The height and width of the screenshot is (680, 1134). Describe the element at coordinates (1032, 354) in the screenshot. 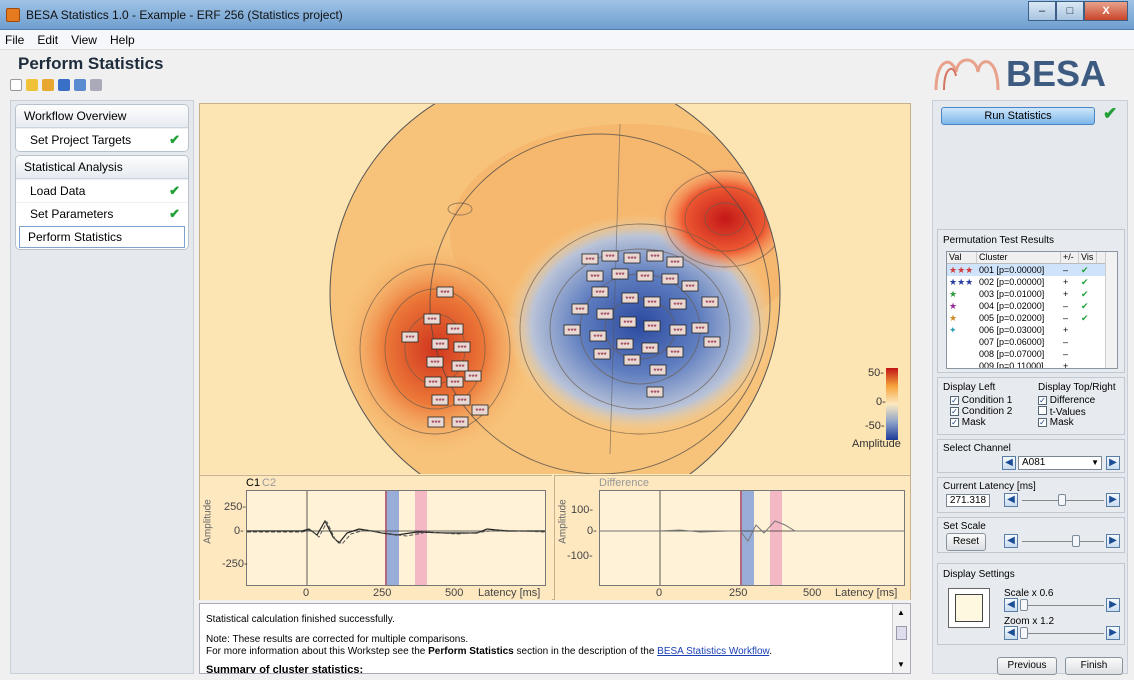

I see `cluster-row: 008 [p=0.07000] –` at that location.